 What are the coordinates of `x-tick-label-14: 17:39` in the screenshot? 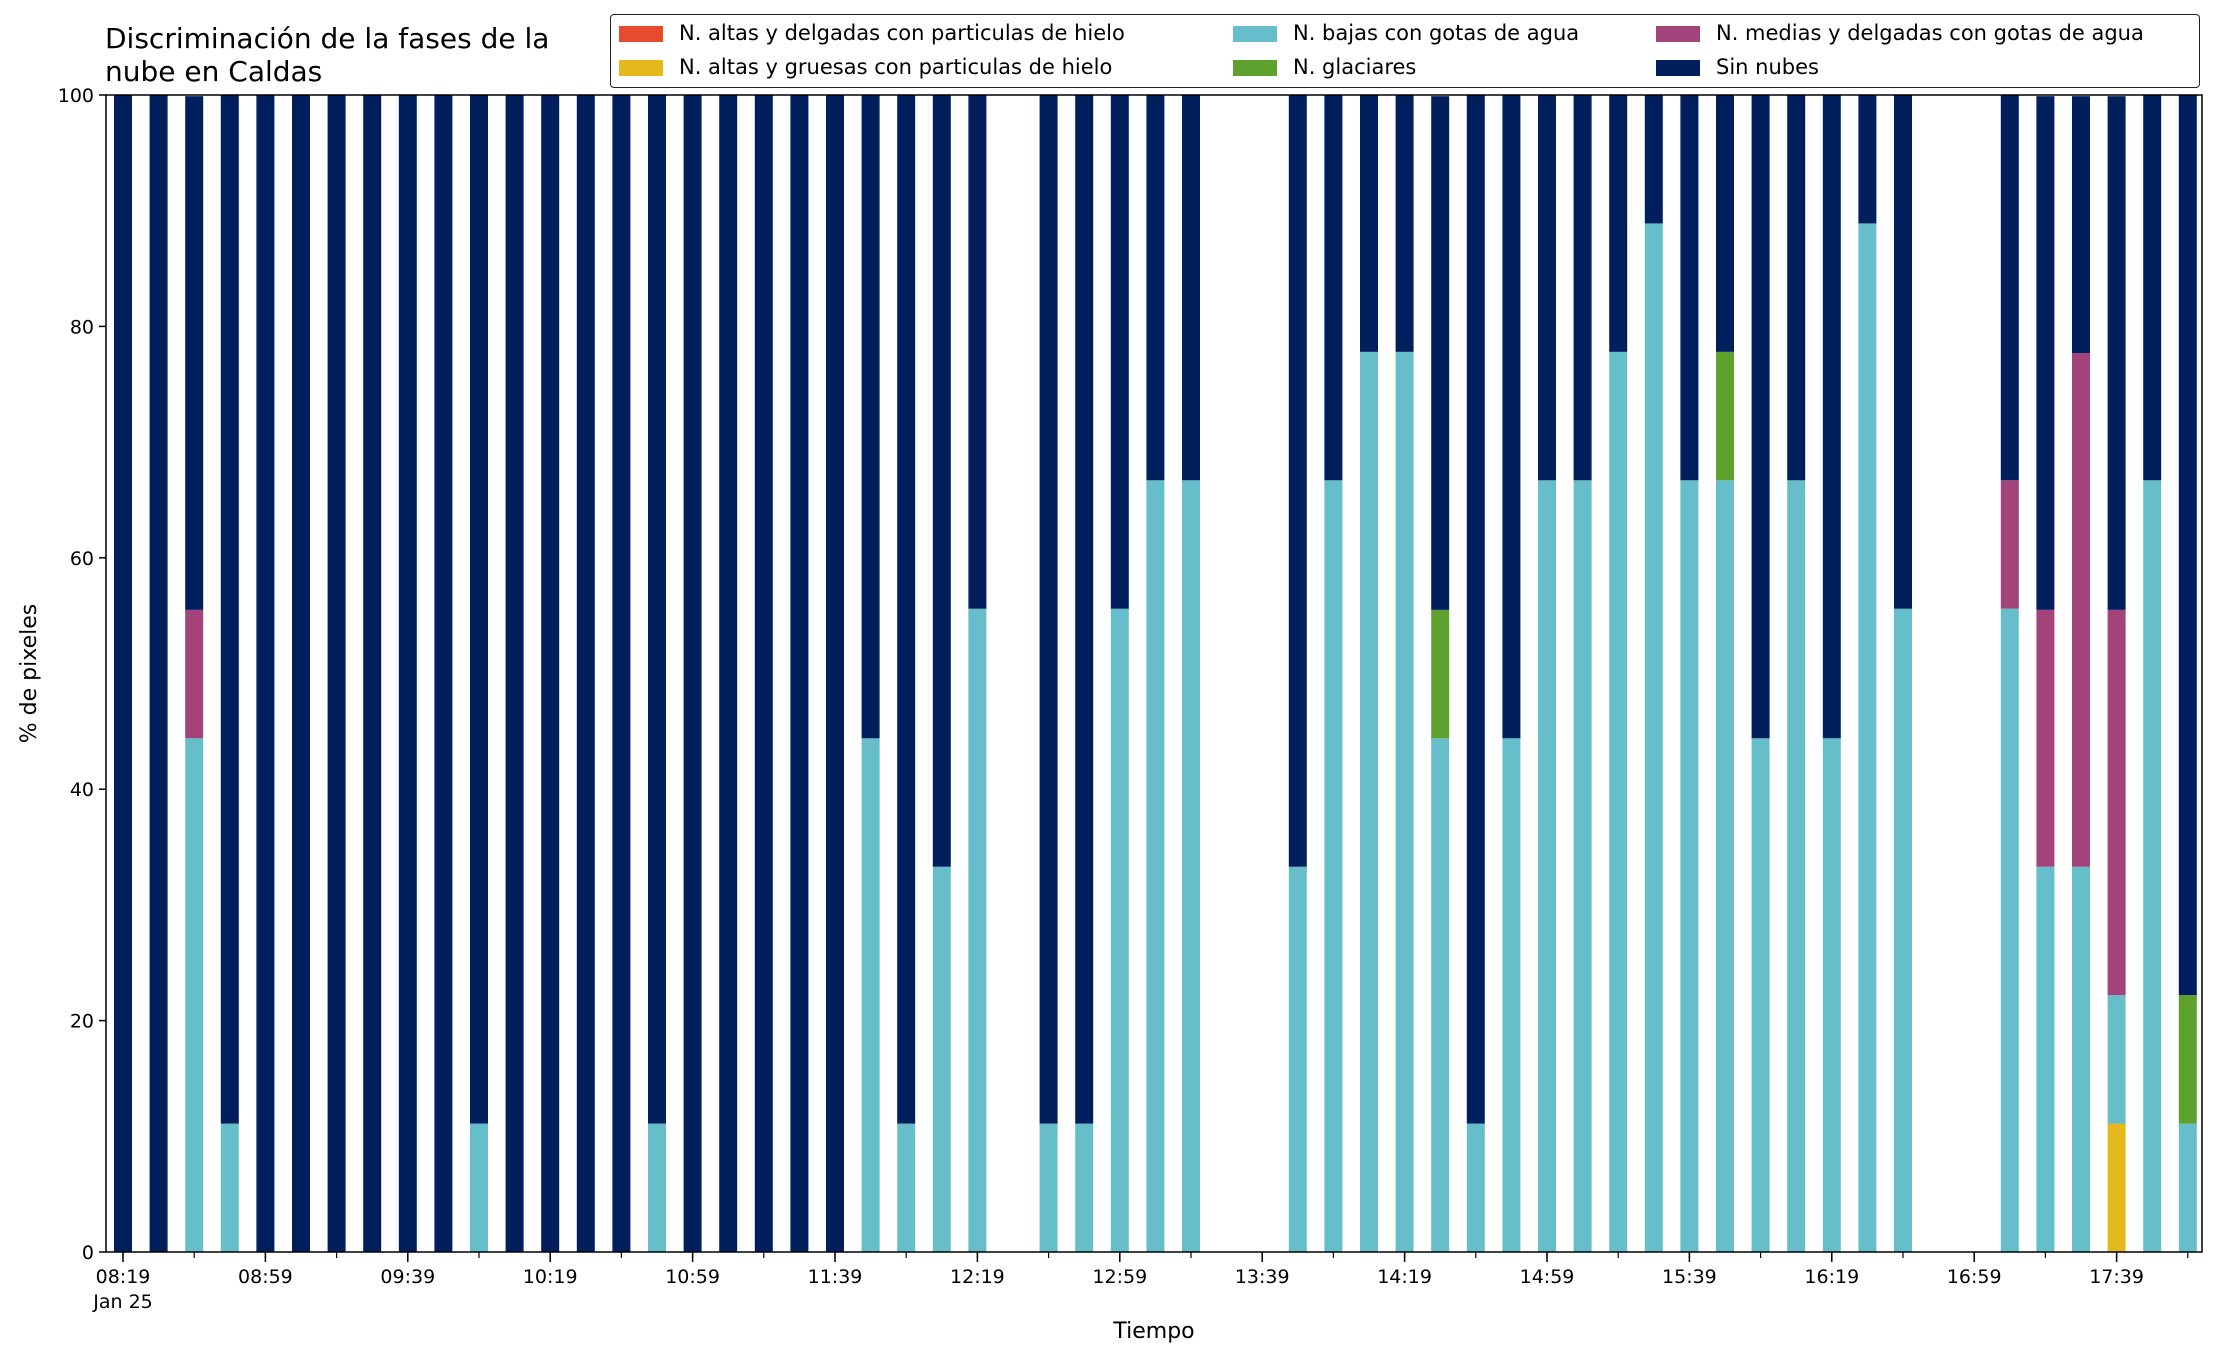 It's located at (2116, 1277).